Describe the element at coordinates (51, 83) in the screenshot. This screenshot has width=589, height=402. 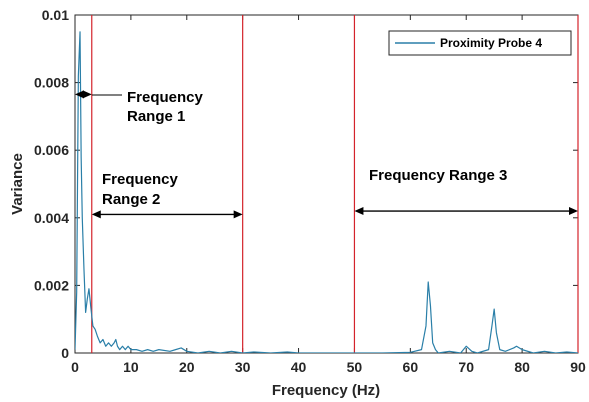
I see `y-tick-label: 0.008` at that location.